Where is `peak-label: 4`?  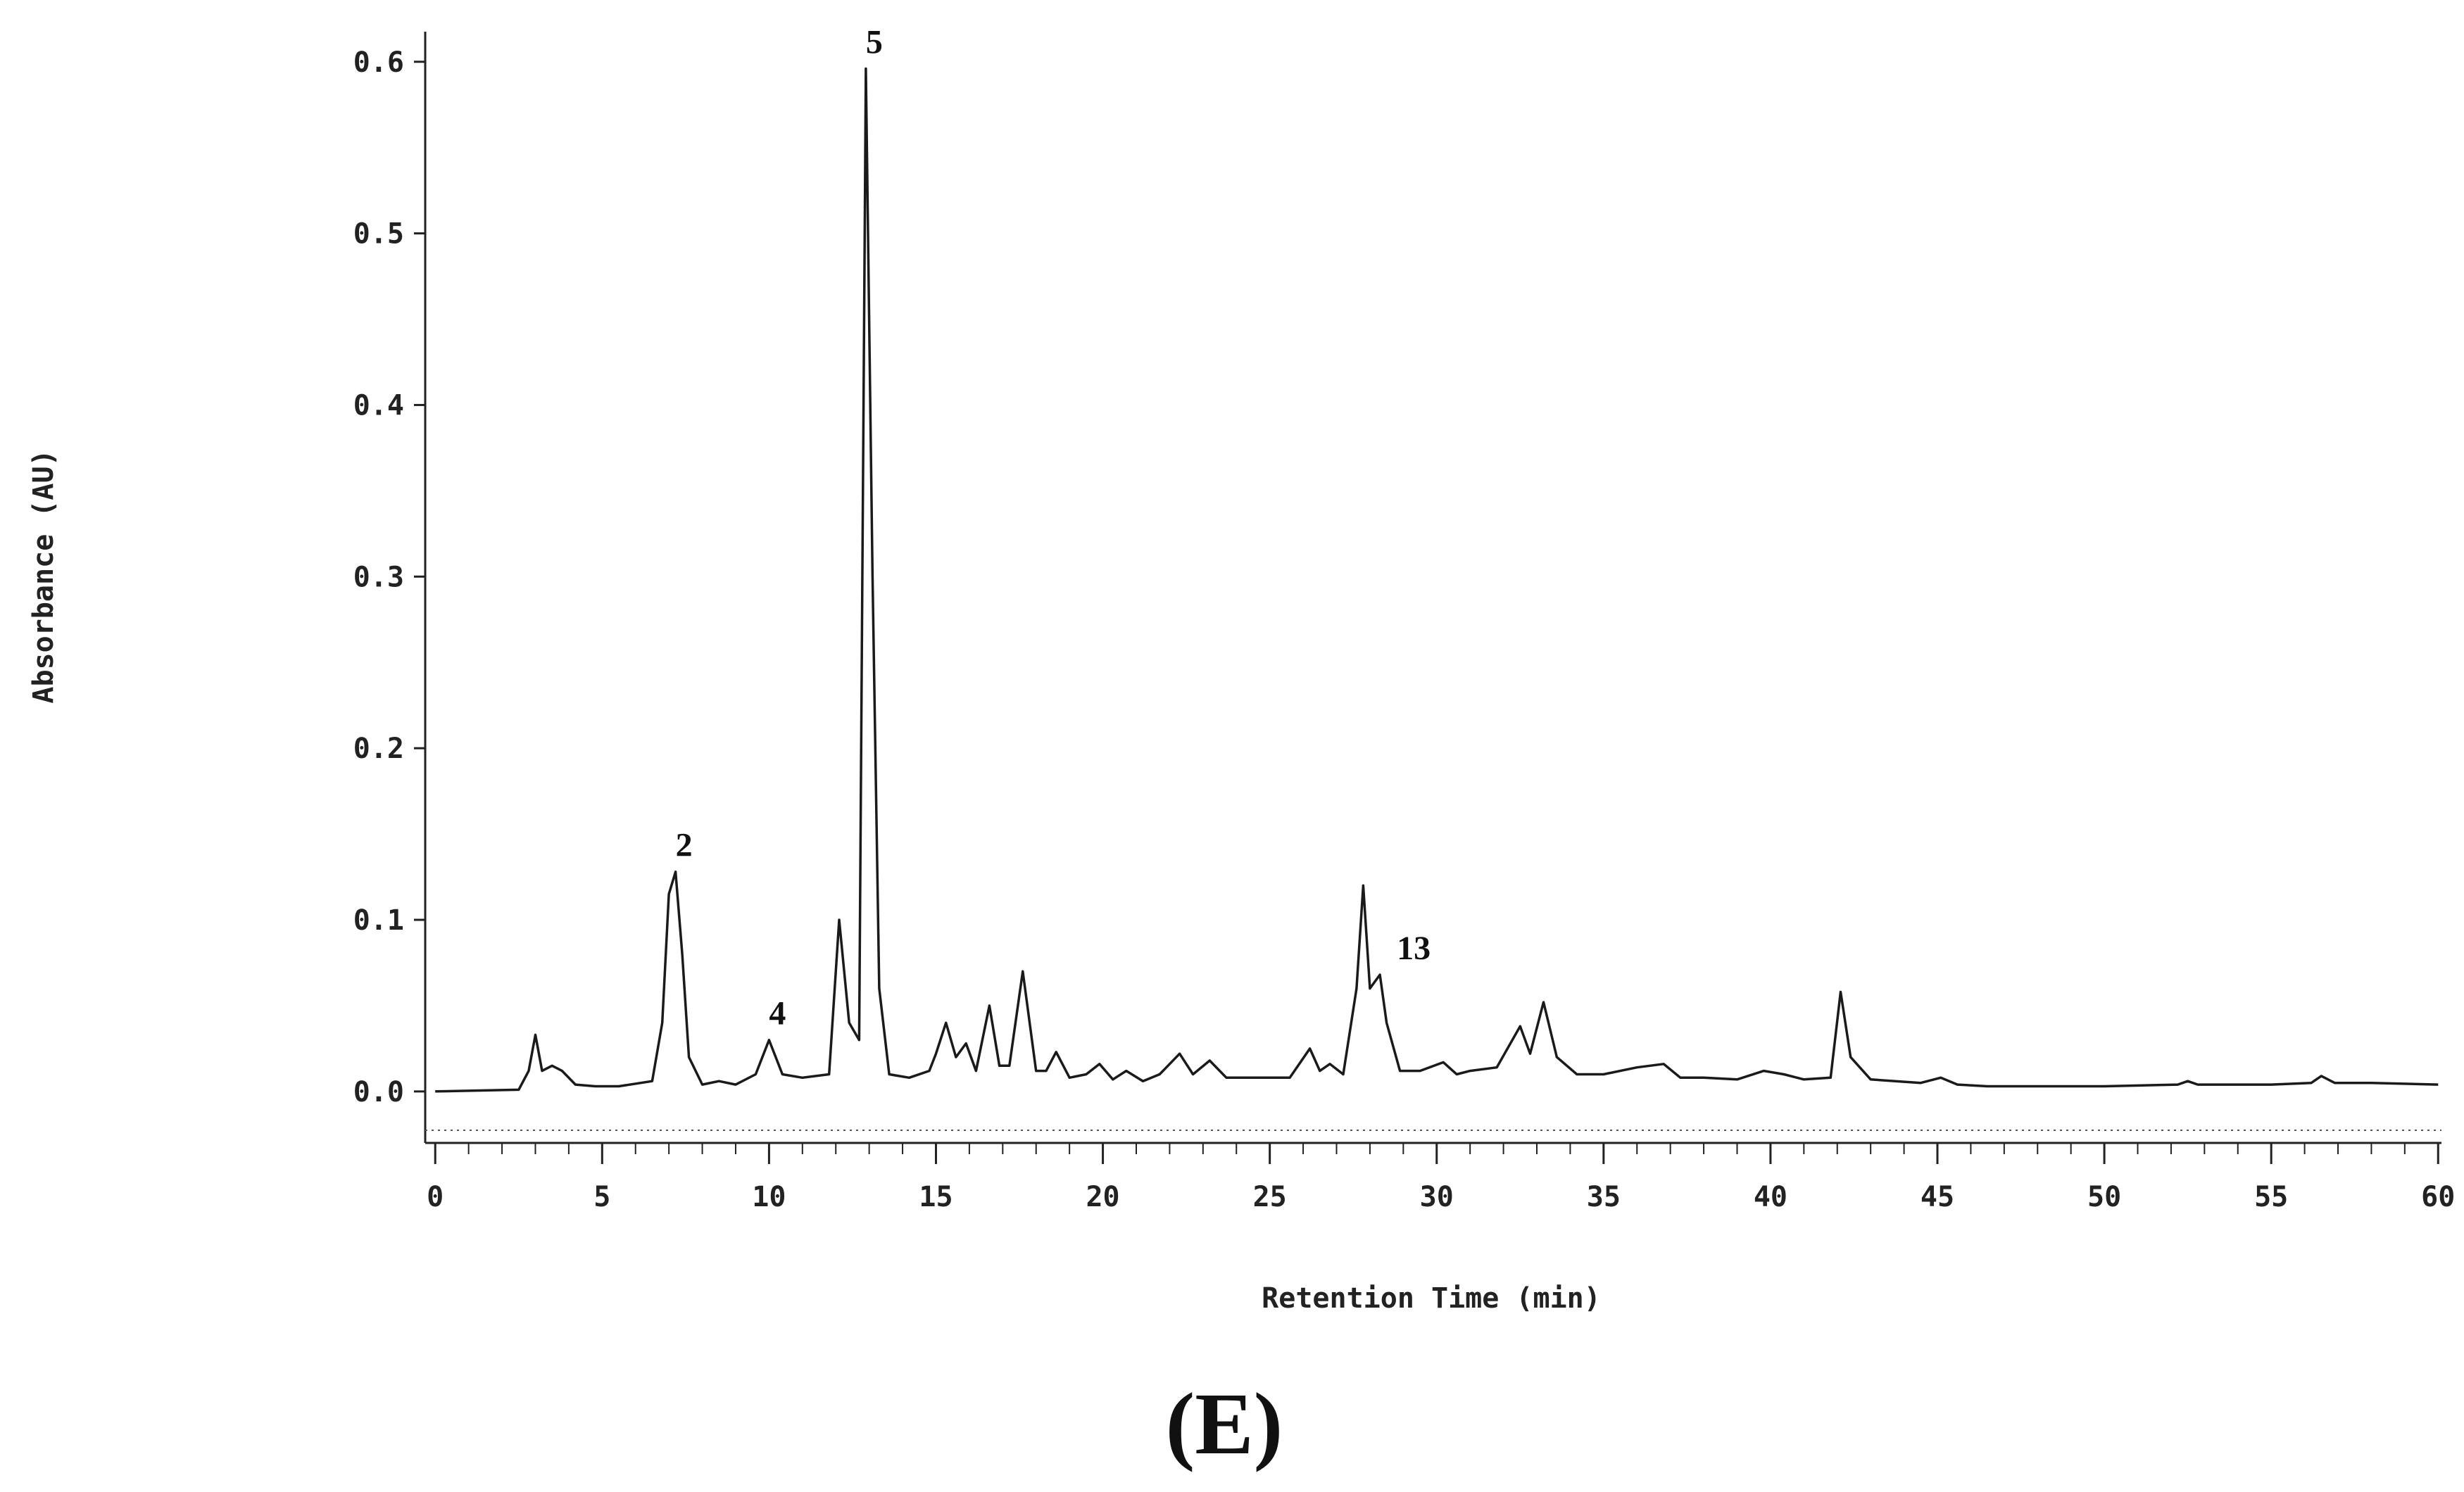
peak-label: 4 is located at coordinates (777, 1013).